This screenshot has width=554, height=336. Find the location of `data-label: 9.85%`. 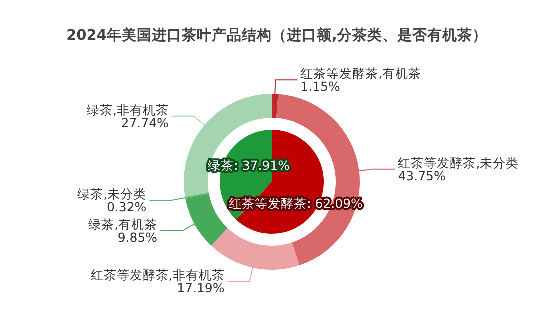

data-label: 9.85% is located at coordinates (138, 238).